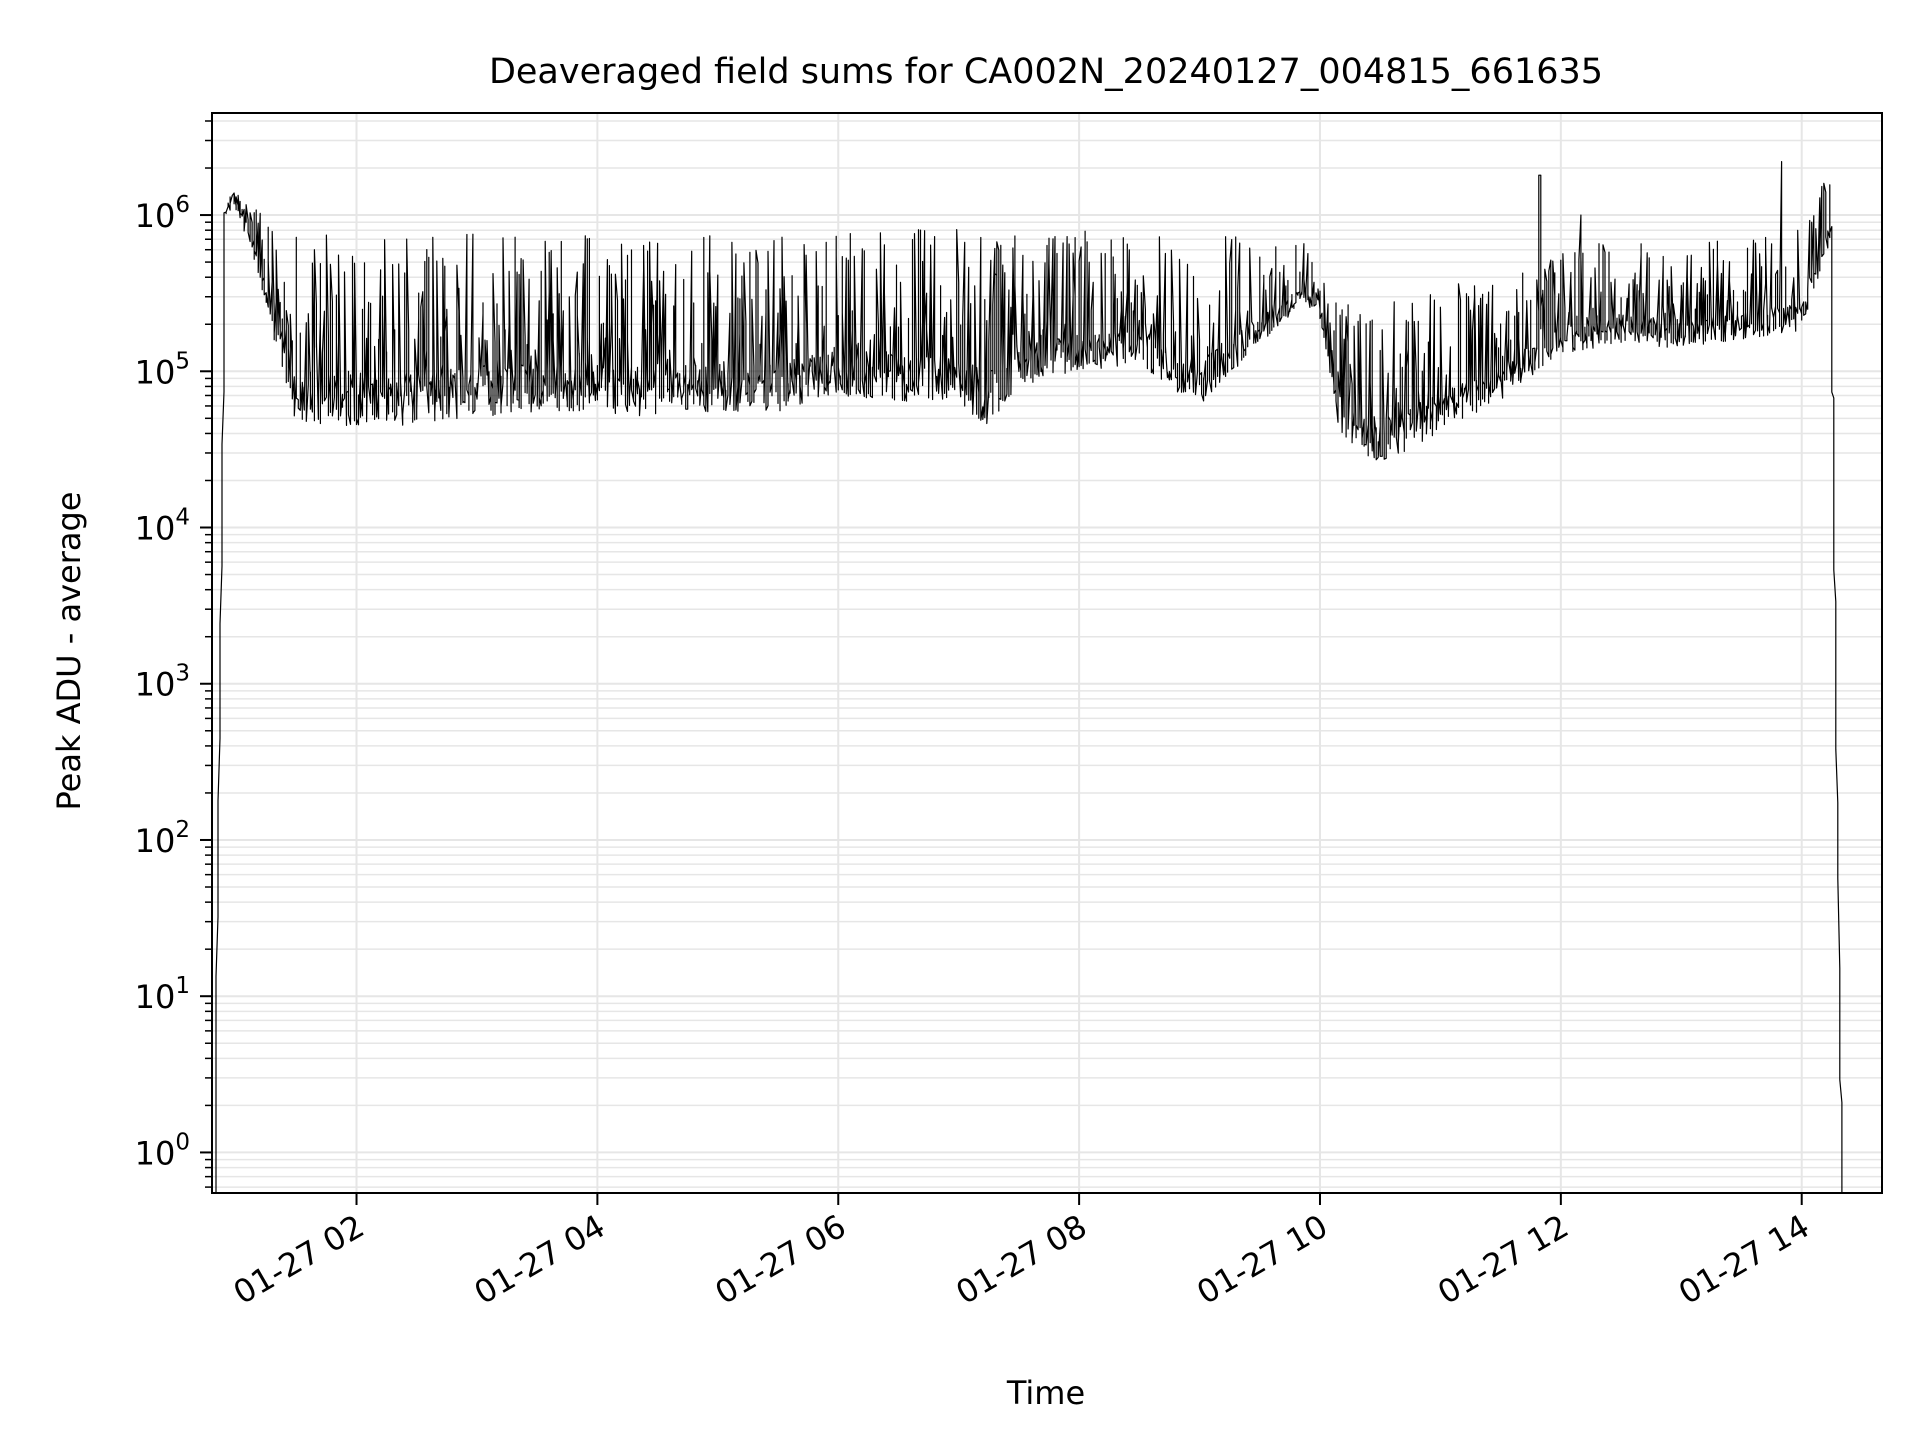  What do you see at coordinates (1744, 1259) in the screenshot?
I see `x-tick-label: 01-27 14` at bounding box center [1744, 1259].